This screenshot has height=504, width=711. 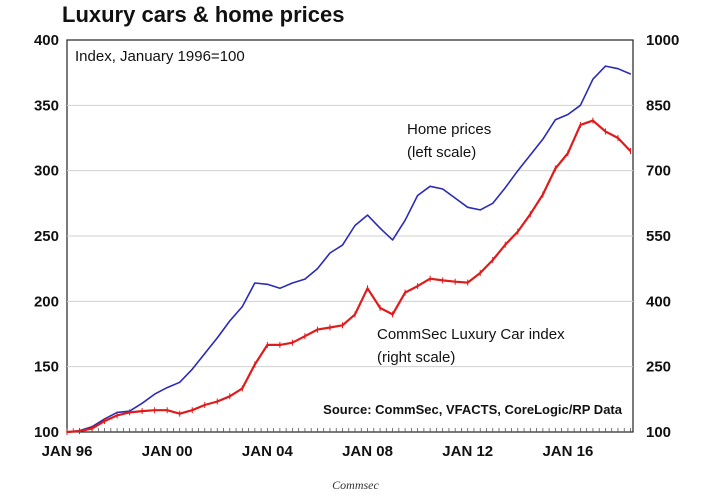 What do you see at coordinates (268, 451) in the screenshot?
I see `x-tick-label: JAN 04` at bounding box center [268, 451].